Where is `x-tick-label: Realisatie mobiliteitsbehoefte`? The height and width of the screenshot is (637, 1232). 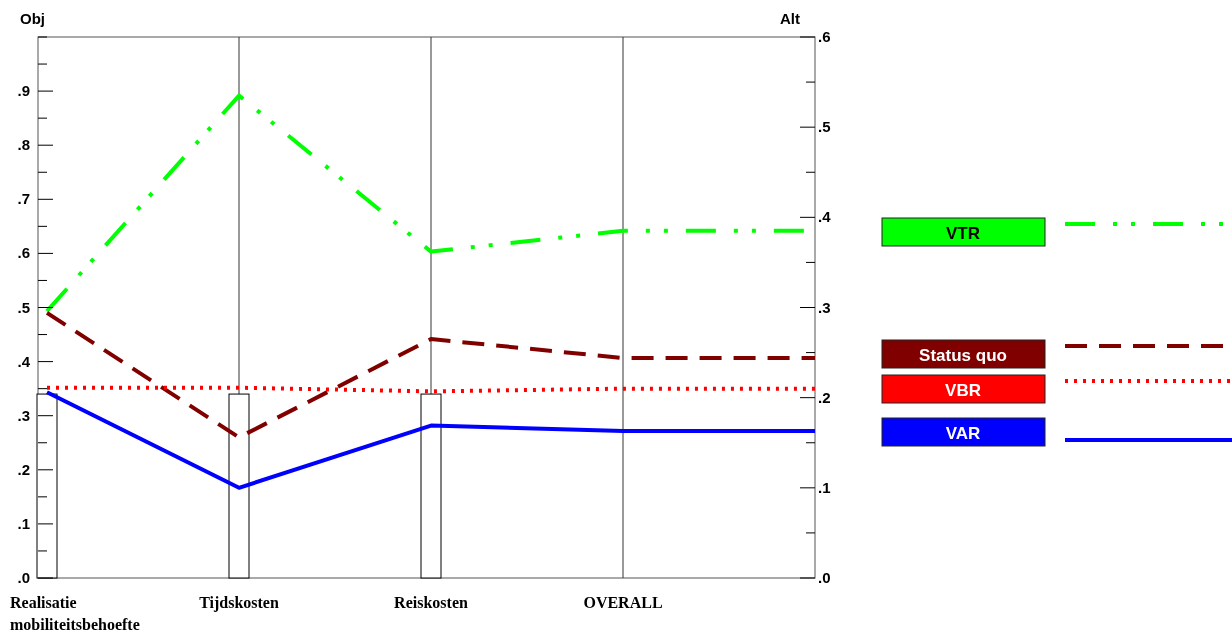 x-tick-label: Realisatie mobiliteitsbehoefte is located at coordinates (75, 613).